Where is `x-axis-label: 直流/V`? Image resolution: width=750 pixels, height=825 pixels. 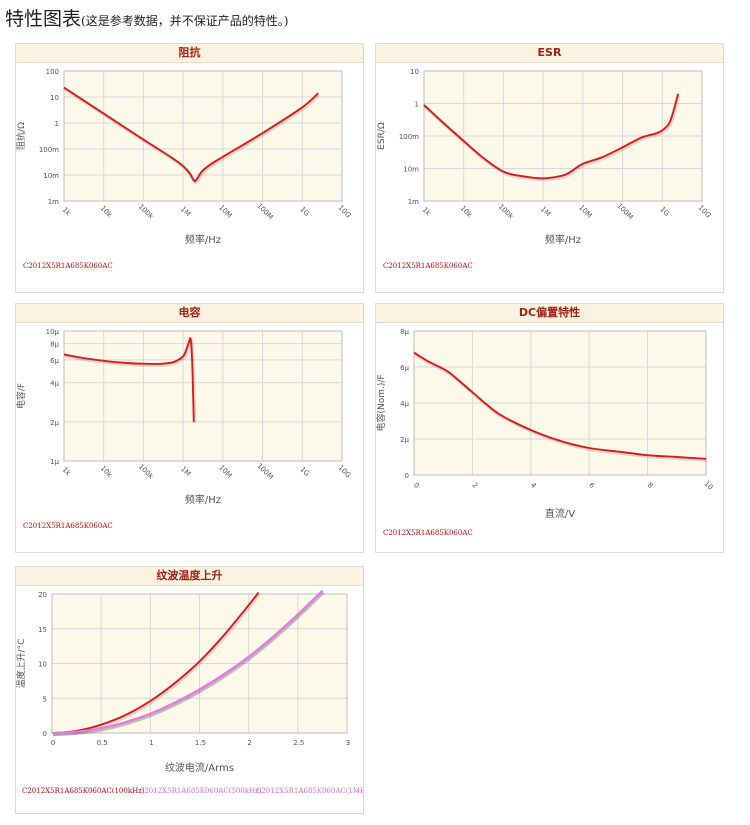 x-axis-label: 直流/V is located at coordinates (560, 513).